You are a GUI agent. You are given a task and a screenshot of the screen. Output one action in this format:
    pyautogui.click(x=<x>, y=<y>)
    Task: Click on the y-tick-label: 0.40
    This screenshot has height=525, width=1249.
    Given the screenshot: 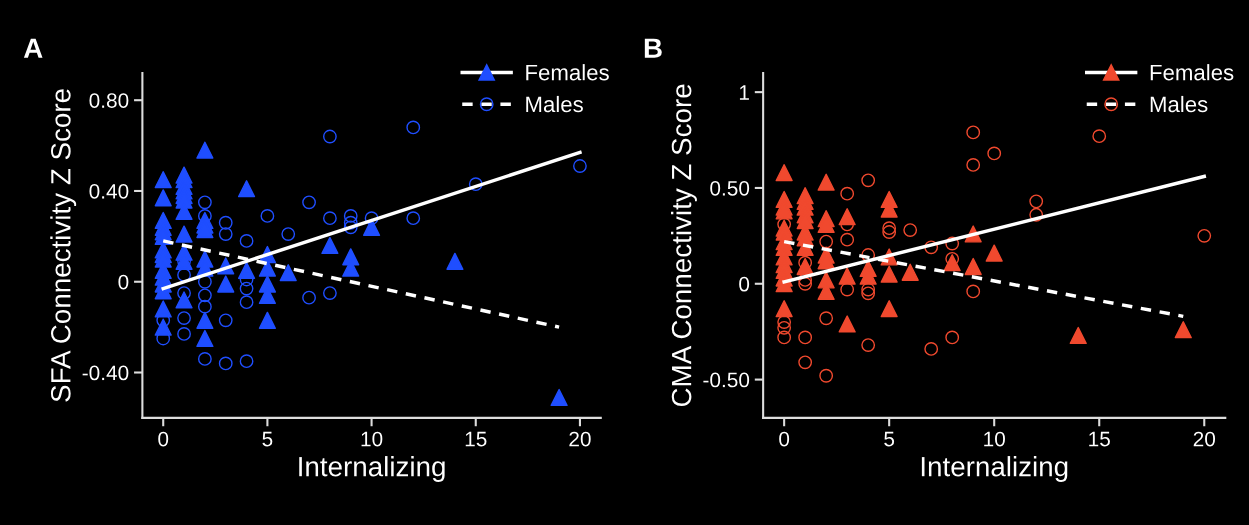 What is the action you would take?
    pyautogui.click(x=109, y=191)
    